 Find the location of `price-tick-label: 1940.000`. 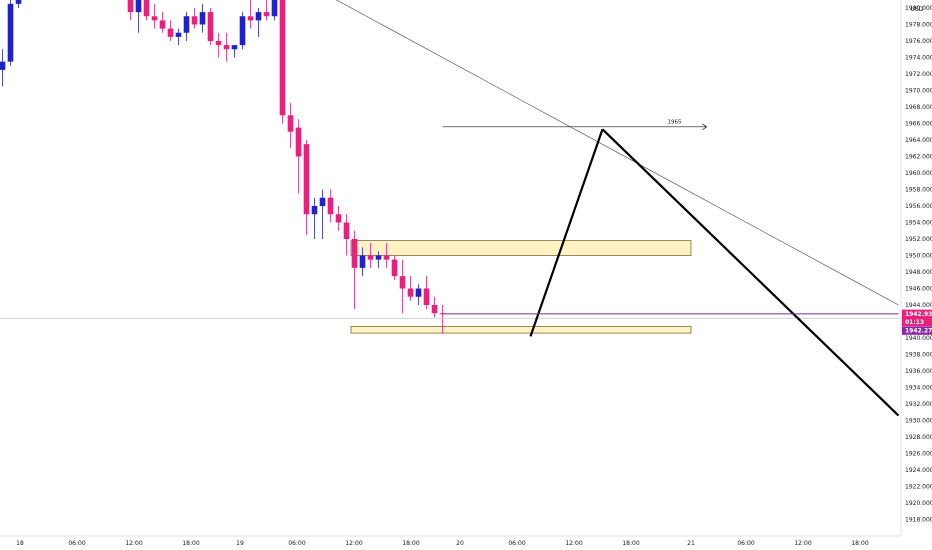

price-tick-label: 1940.000 is located at coordinates (918, 338).